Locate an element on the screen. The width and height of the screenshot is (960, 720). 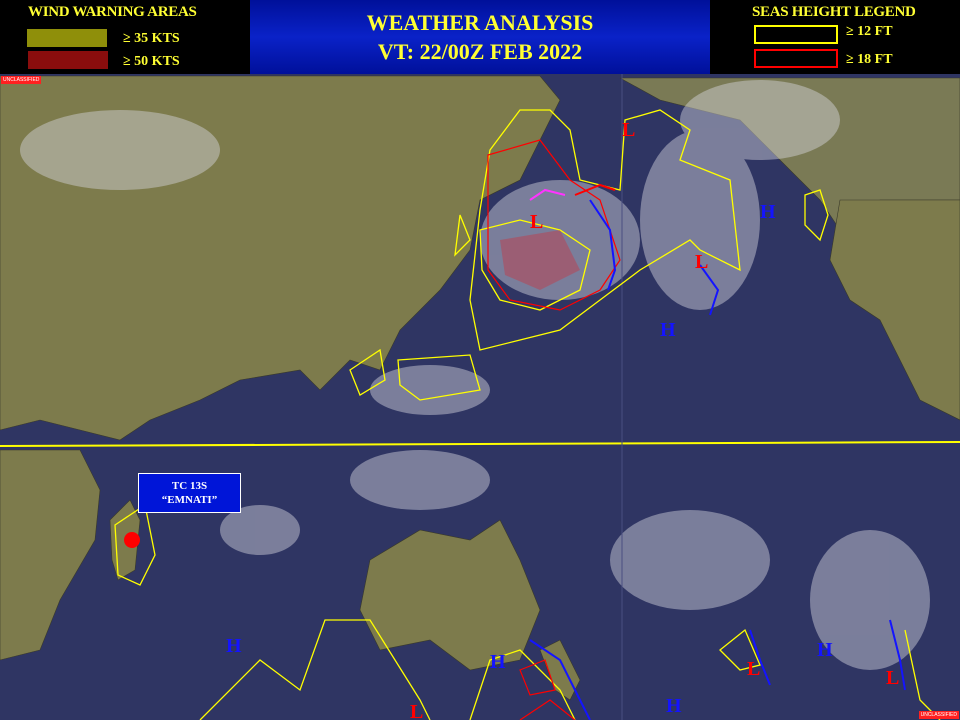
valid-time: VT: 22/00Z FEB 2022 is located at coordinates (480, 51).